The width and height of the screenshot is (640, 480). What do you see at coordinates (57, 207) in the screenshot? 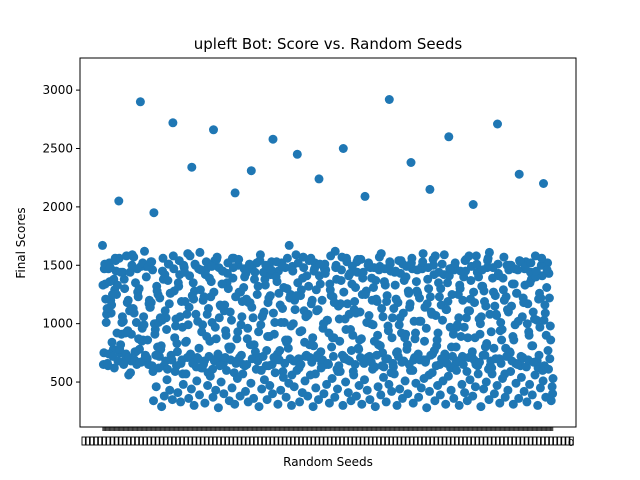
I see `y-tick-label: 2000` at bounding box center [57, 207].